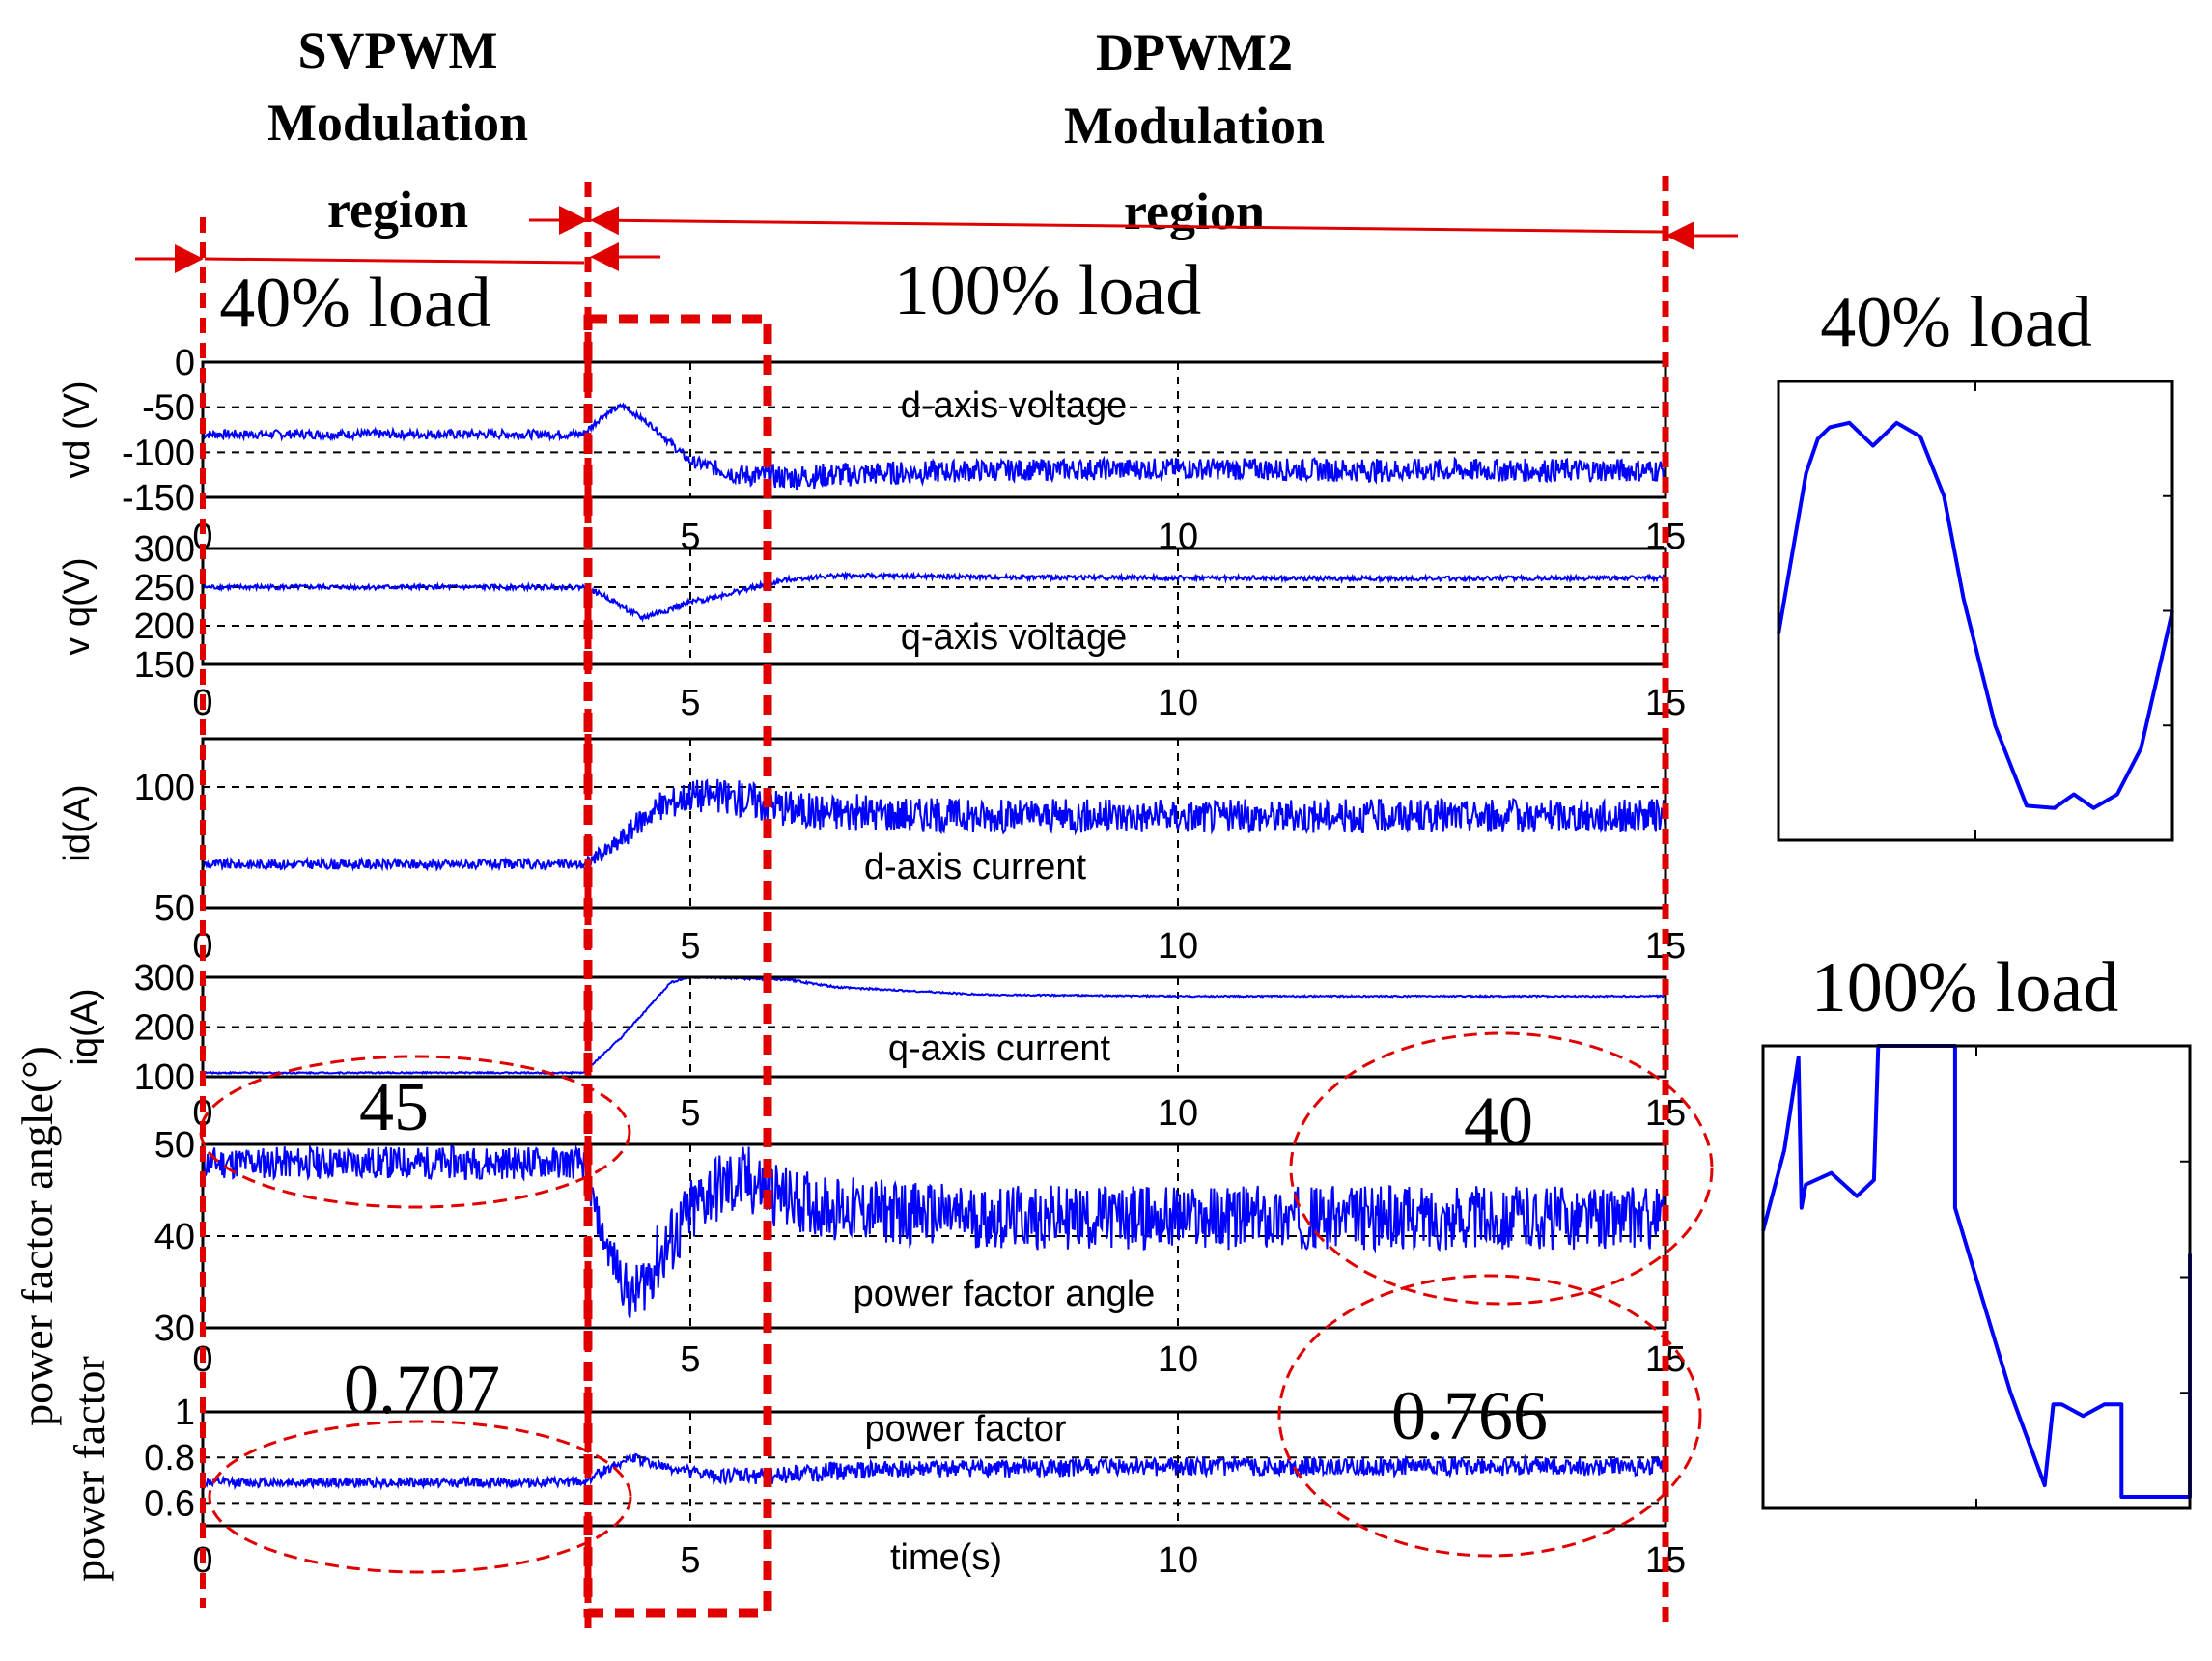 The image size is (2212, 1661). What do you see at coordinates (1014, 637) in the screenshot?
I see `subplot-title-vq: q-axis voltage` at bounding box center [1014, 637].